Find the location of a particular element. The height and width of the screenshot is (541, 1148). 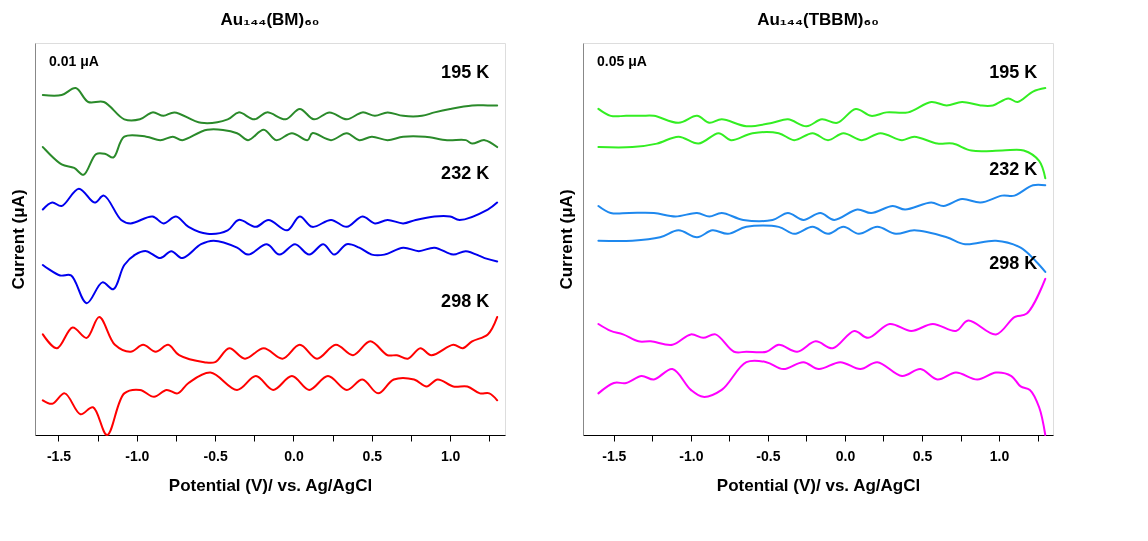

text: 0.01 μA is located at coordinates (74, 61).